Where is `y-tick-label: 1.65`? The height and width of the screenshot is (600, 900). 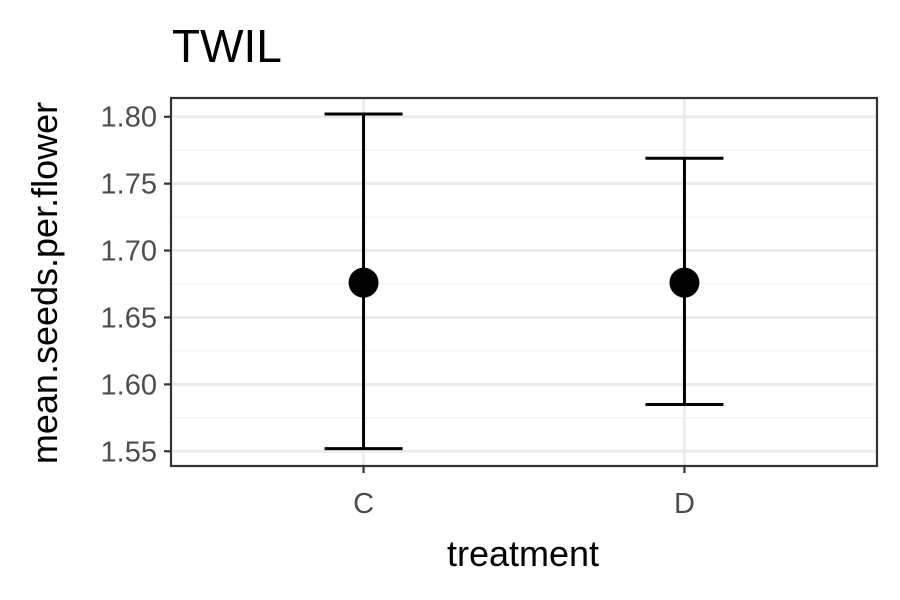 y-tick-label: 1.65 is located at coordinates (129, 318).